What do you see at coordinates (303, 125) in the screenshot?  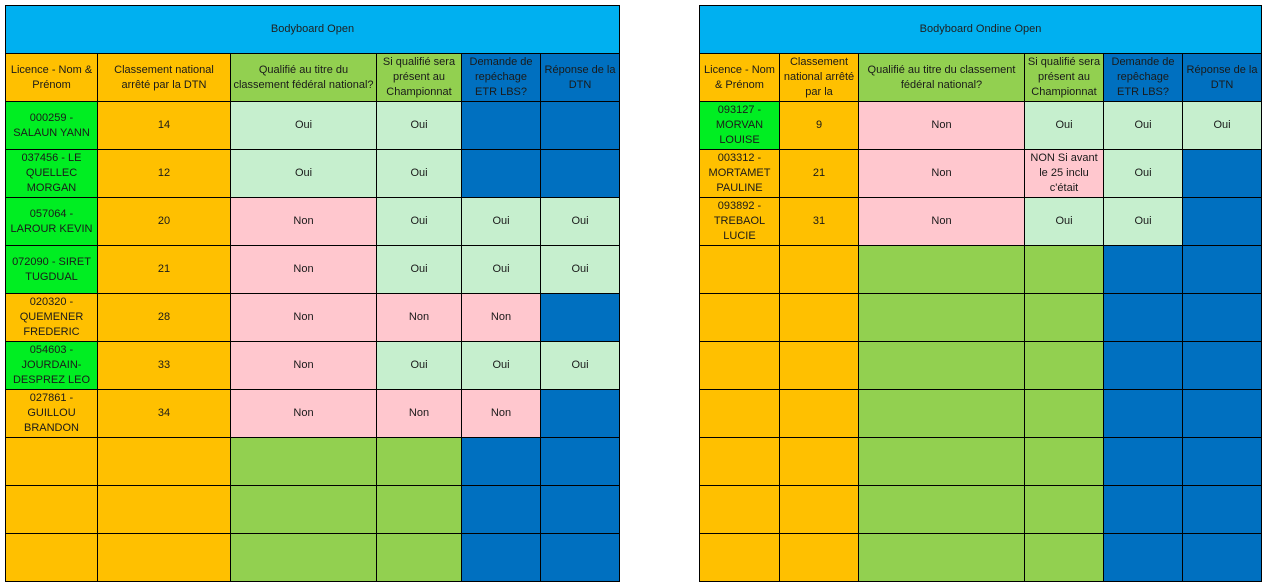 I see `cell-qualified: Oui` at bounding box center [303, 125].